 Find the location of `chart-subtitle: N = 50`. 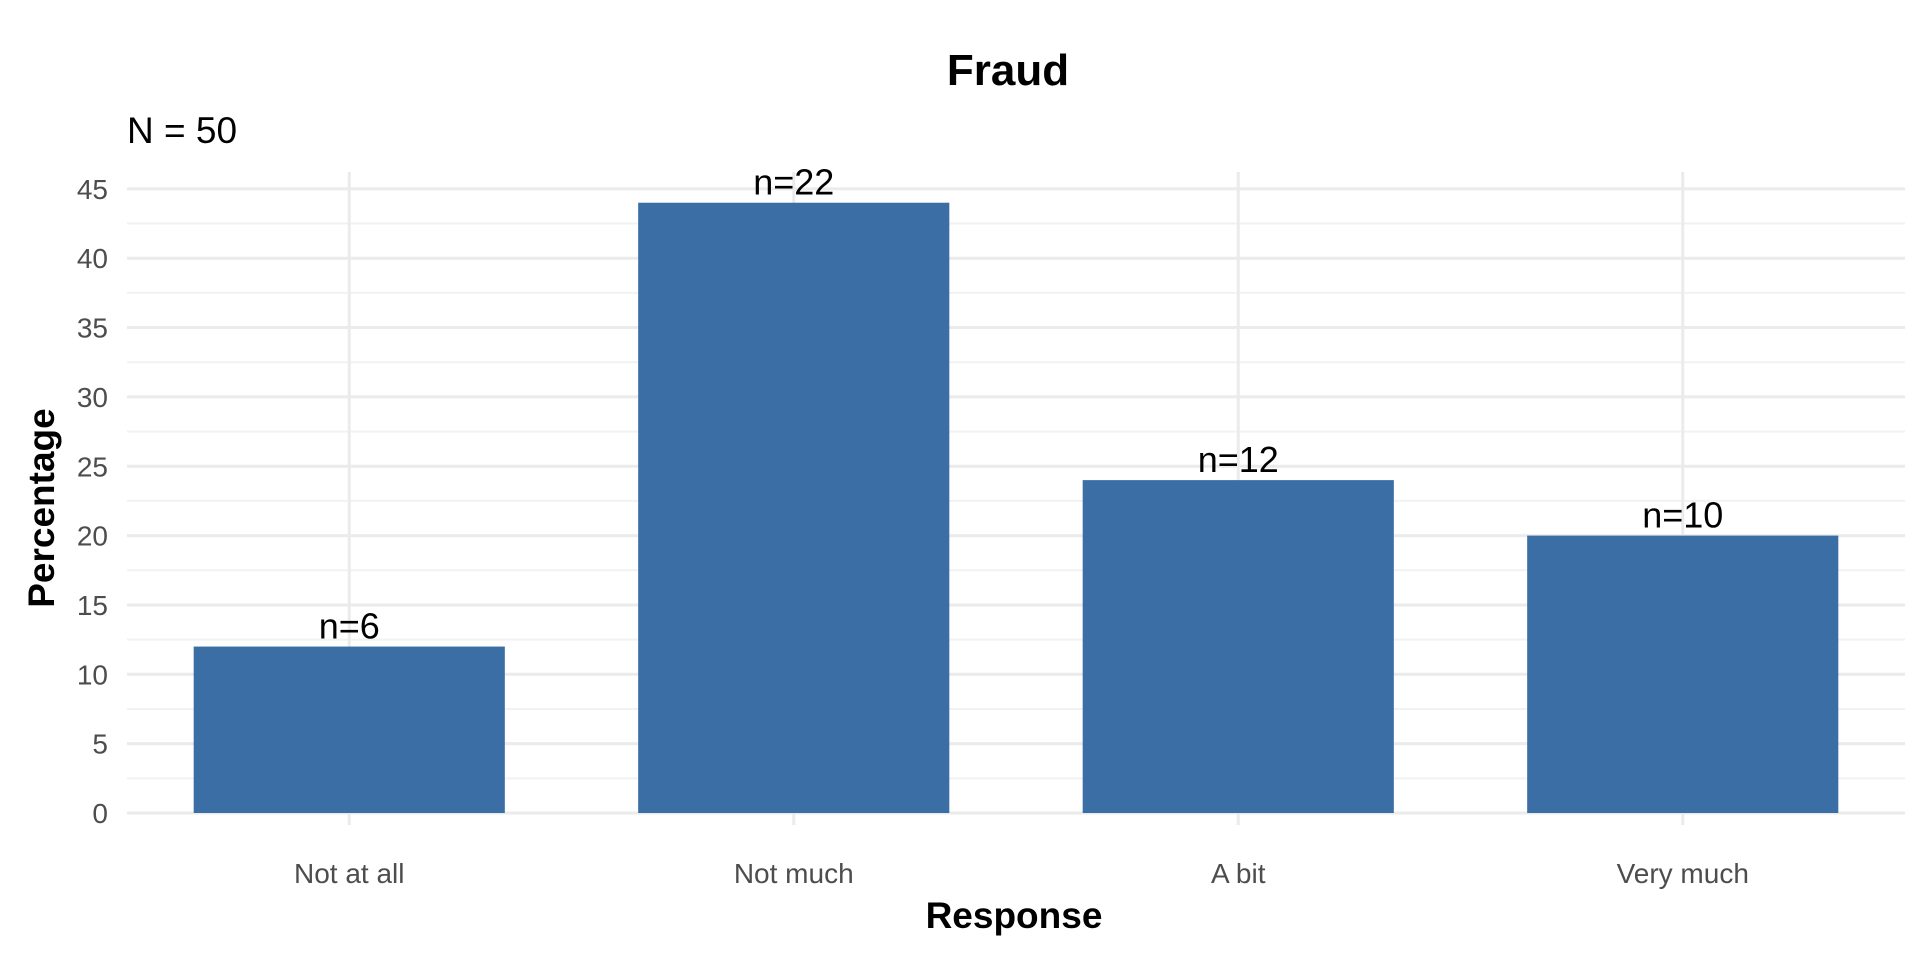

chart-subtitle: N = 50 is located at coordinates (182, 130).